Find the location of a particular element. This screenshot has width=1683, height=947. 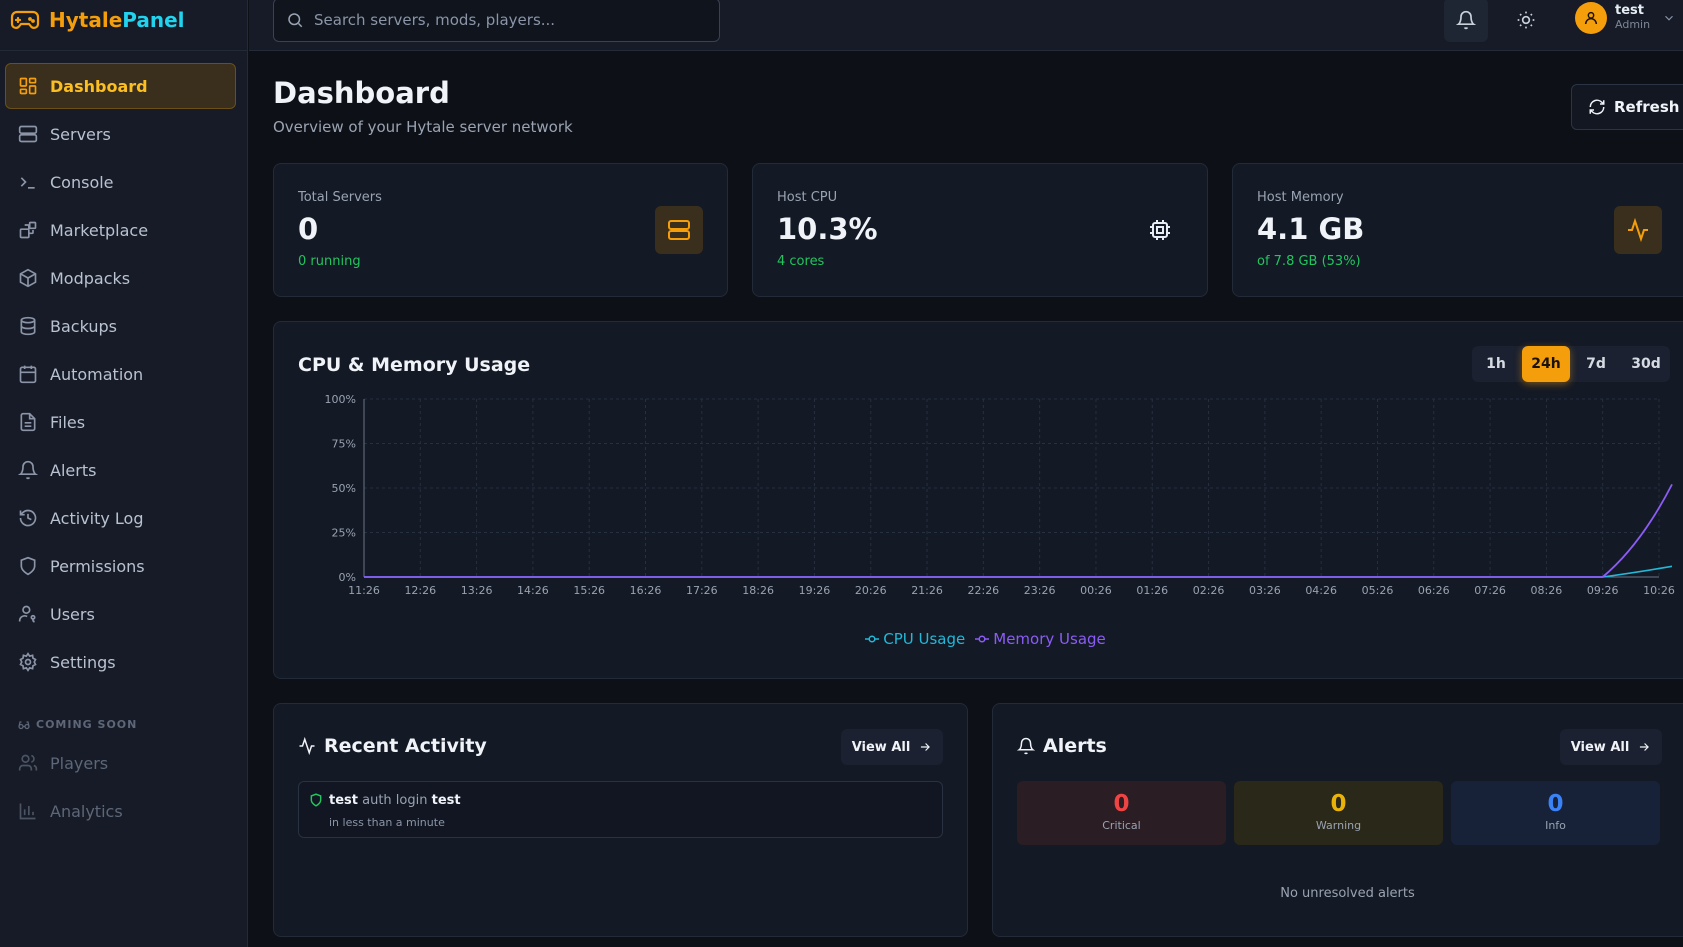

sidebar-item-alerts: Alerts is located at coordinates (120, 470).